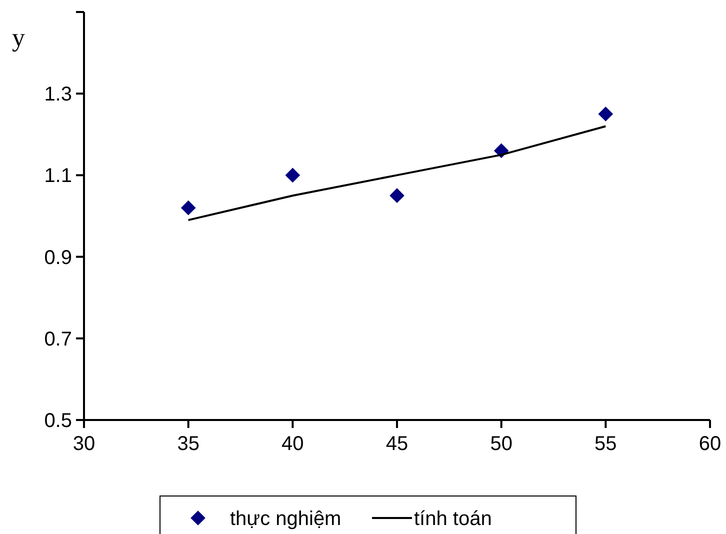 The width and height of the screenshot is (726, 534). I want to click on x-tick-label: 35, so click(188, 444).